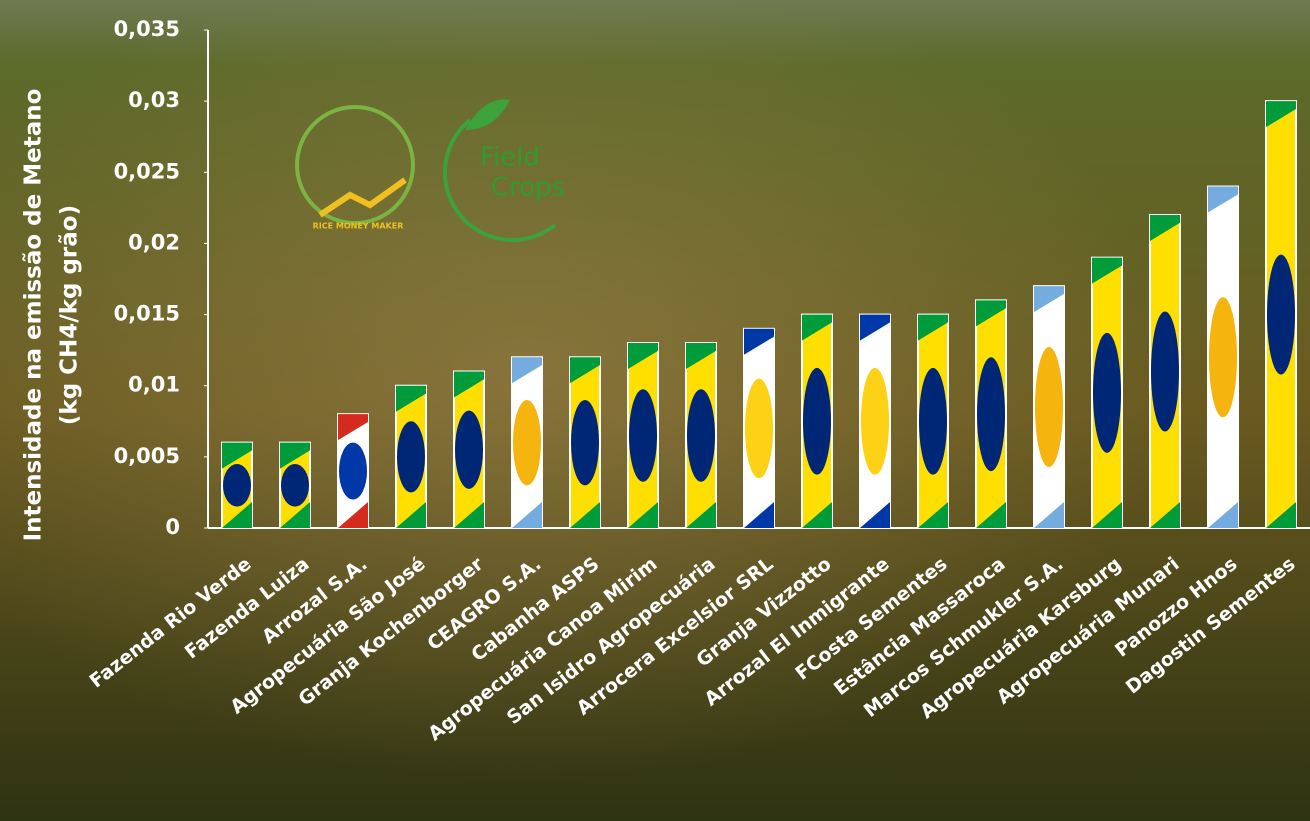  Describe the element at coordinates (147, 456) in the screenshot. I see `y-tick-label: 0,005` at that location.